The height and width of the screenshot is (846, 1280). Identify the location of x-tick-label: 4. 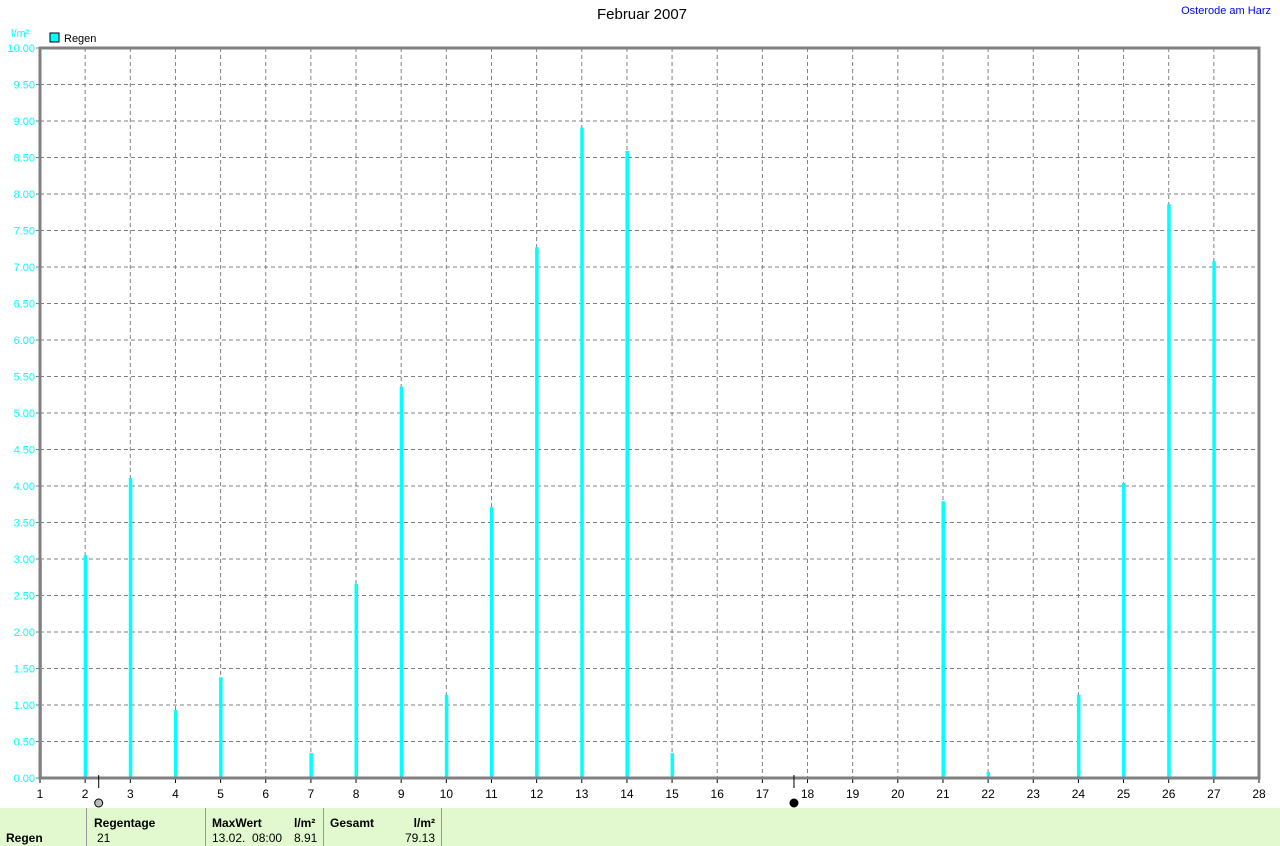
(175, 794).